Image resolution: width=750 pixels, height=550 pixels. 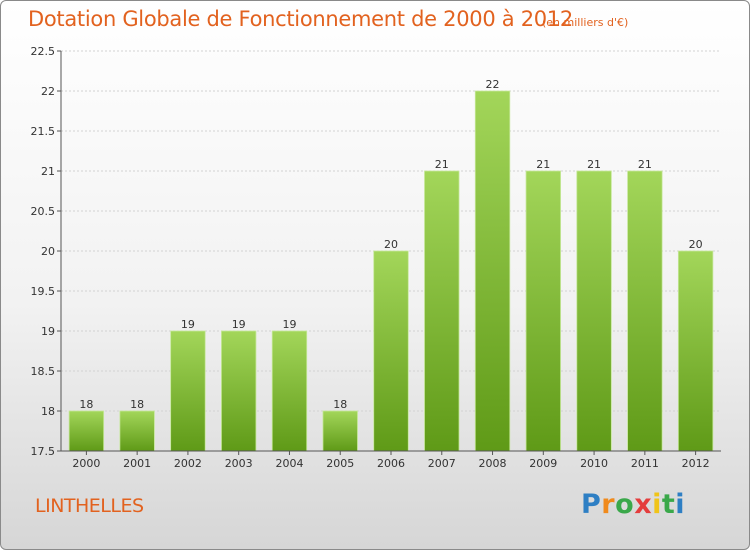 I want to click on proxiti-logo: Proxiti, so click(x=633, y=504).